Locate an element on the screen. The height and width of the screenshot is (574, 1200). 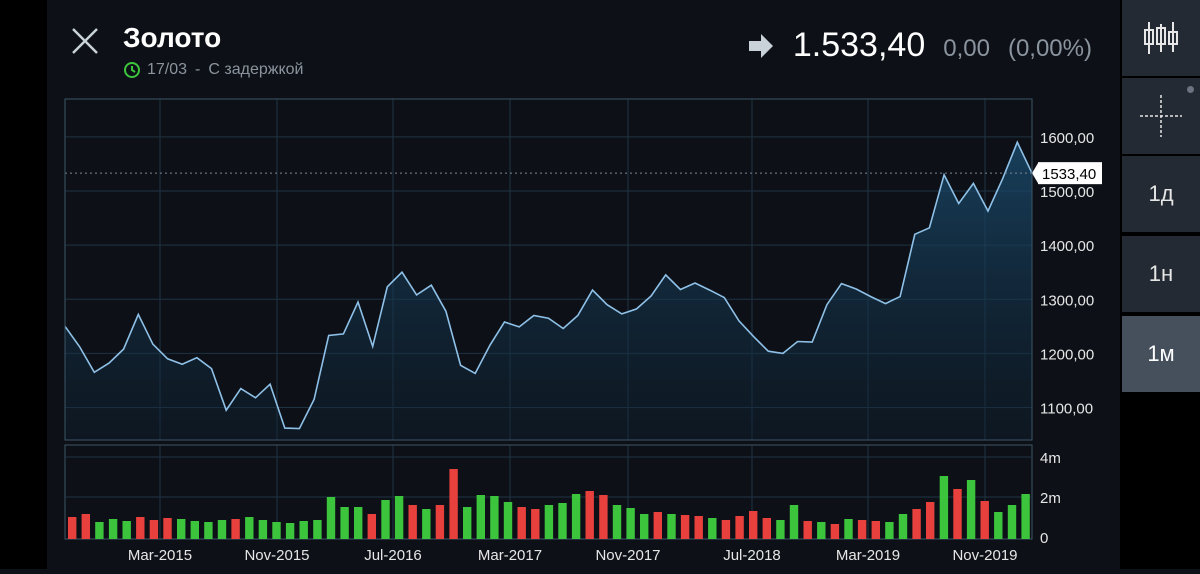
period-week-button: 1н is located at coordinates (1161, 274).